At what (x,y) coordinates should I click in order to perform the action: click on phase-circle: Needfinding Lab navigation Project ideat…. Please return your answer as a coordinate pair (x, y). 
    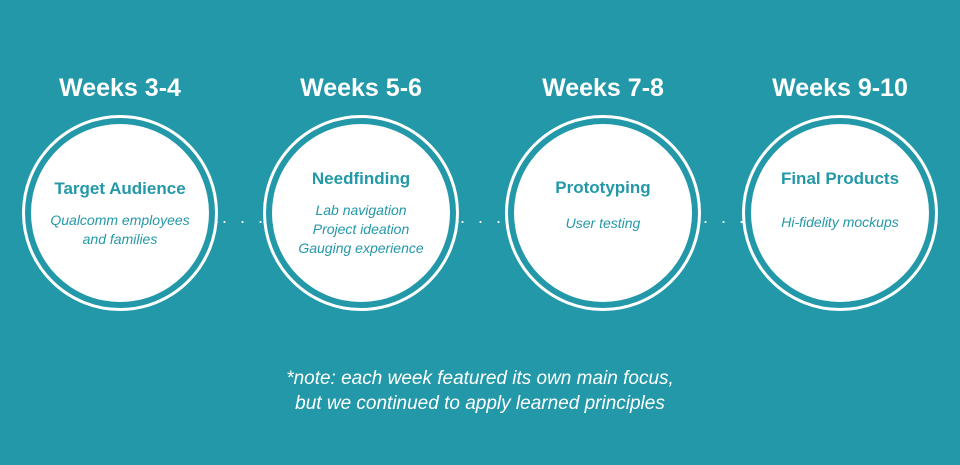
    Looking at the image, I should click on (361, 213).